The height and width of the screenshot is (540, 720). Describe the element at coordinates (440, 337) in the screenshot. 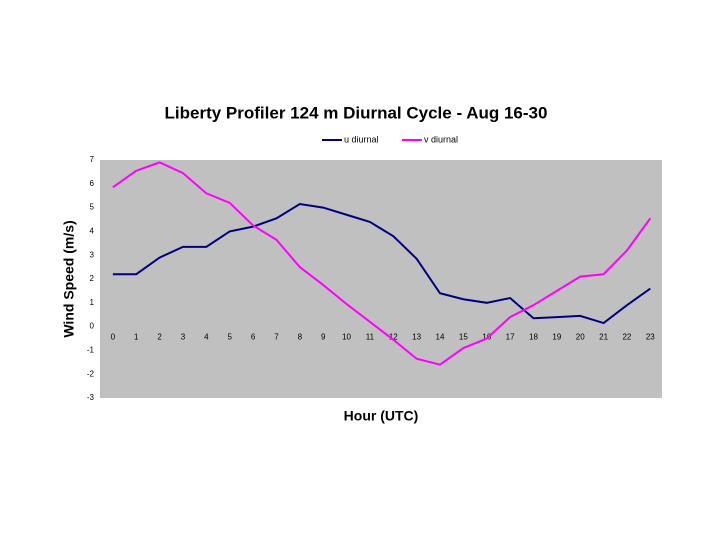

I see `x-tick-label: 14` at that location.